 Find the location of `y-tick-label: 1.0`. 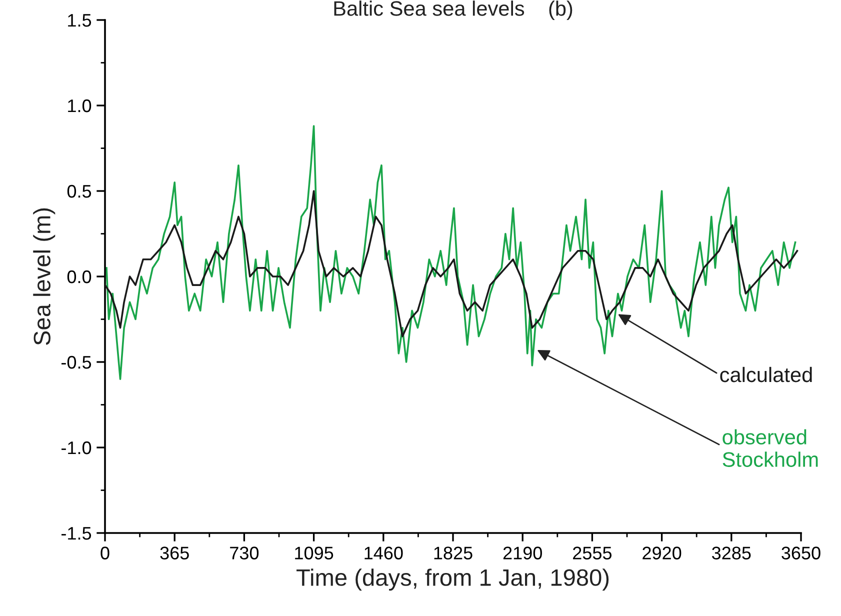

y-tick-label: 1.0 is located at coordinates (80, 105).